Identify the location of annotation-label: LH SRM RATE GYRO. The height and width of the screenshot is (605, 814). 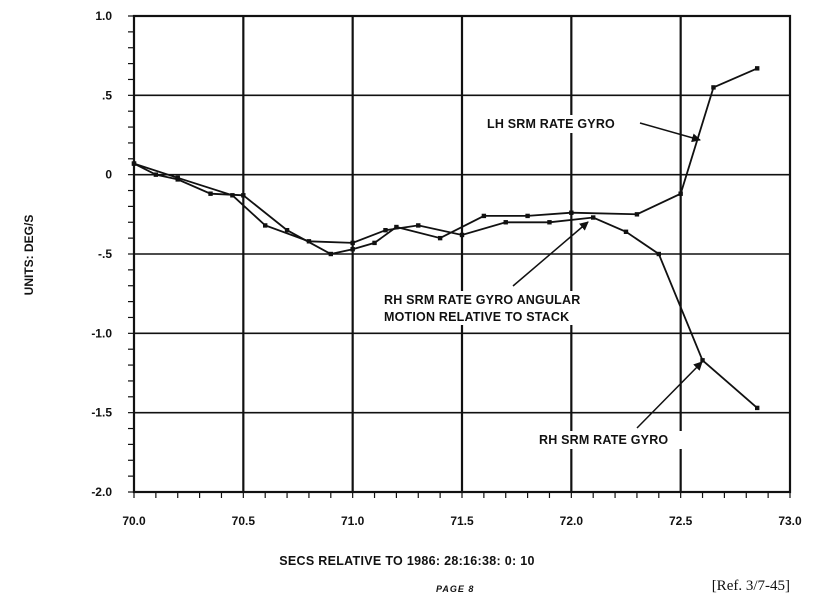
(551, 124).